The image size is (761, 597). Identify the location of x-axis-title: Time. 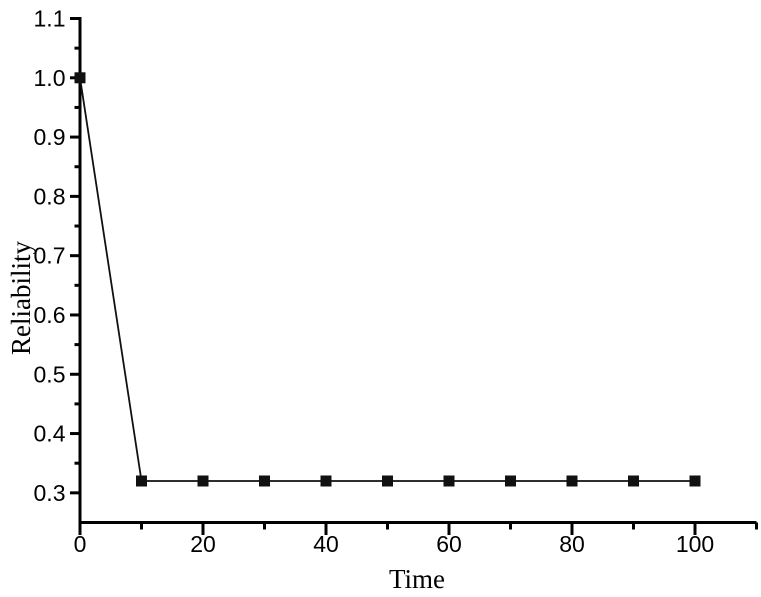
(417, 579).